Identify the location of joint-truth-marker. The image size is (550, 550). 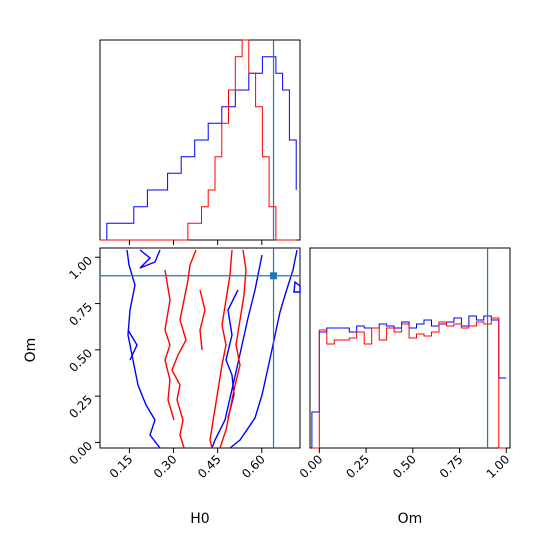
(274, 276).